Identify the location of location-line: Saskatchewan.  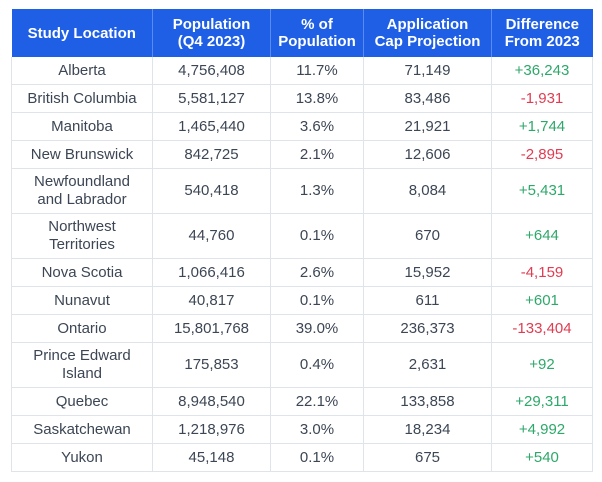
(82, 429).